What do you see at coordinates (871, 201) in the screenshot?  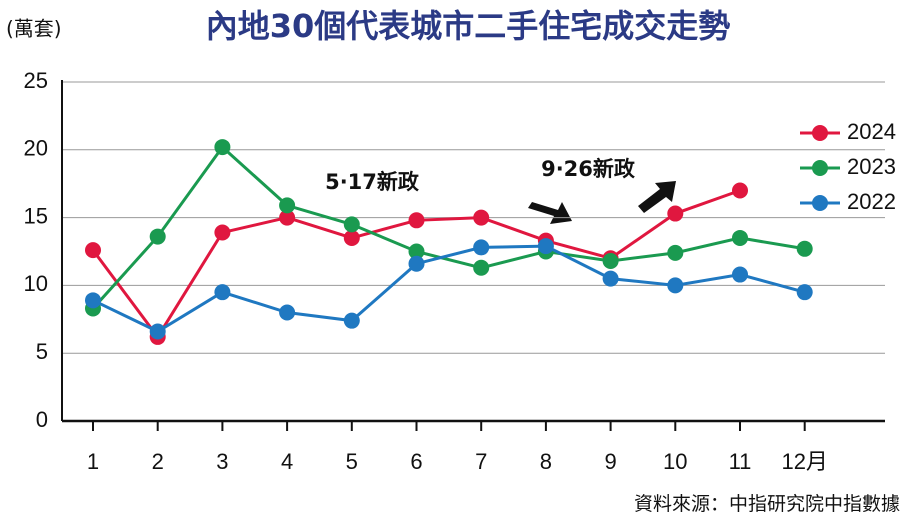 I see `legend-label: 2022` at bounding box center [871, 201].